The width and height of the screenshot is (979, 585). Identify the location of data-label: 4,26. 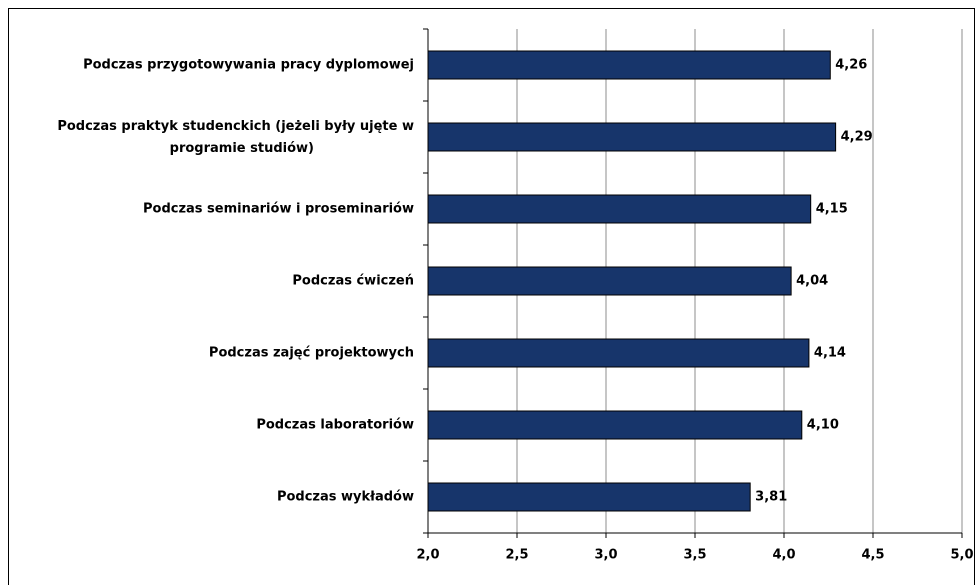
(851, 65).